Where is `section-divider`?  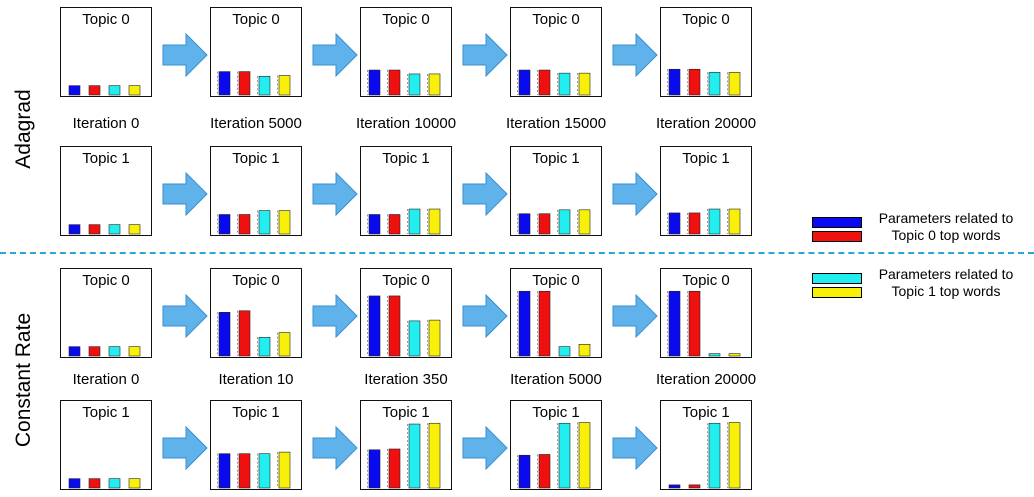 section-divider is located at coordinates (517, 253).